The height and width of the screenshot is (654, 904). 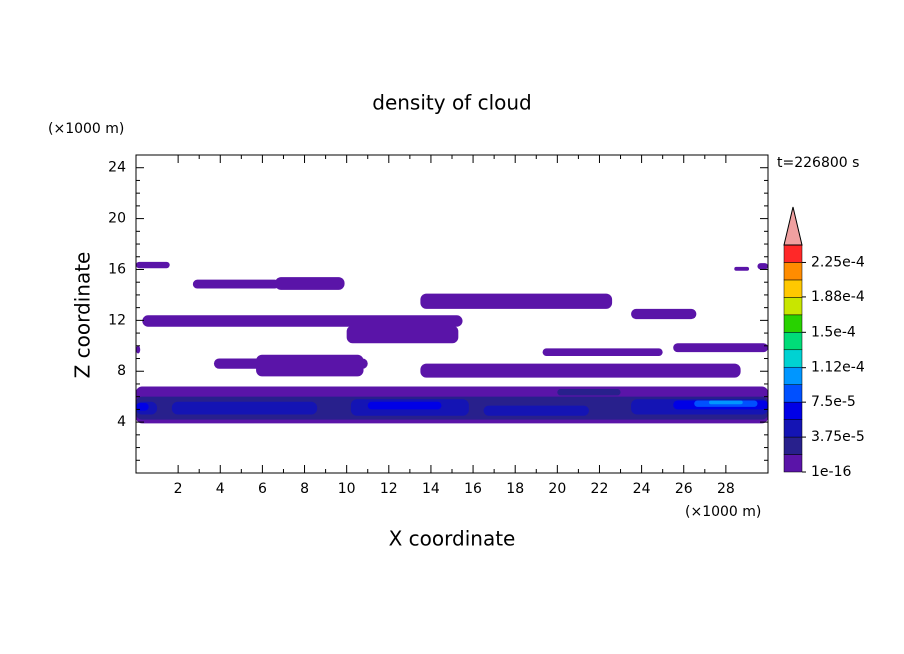 What do you see at coordinates (838, 262) in the screenshot?
I see `colorbar-label: 2.25e-4` at bounding box center [838, 262].